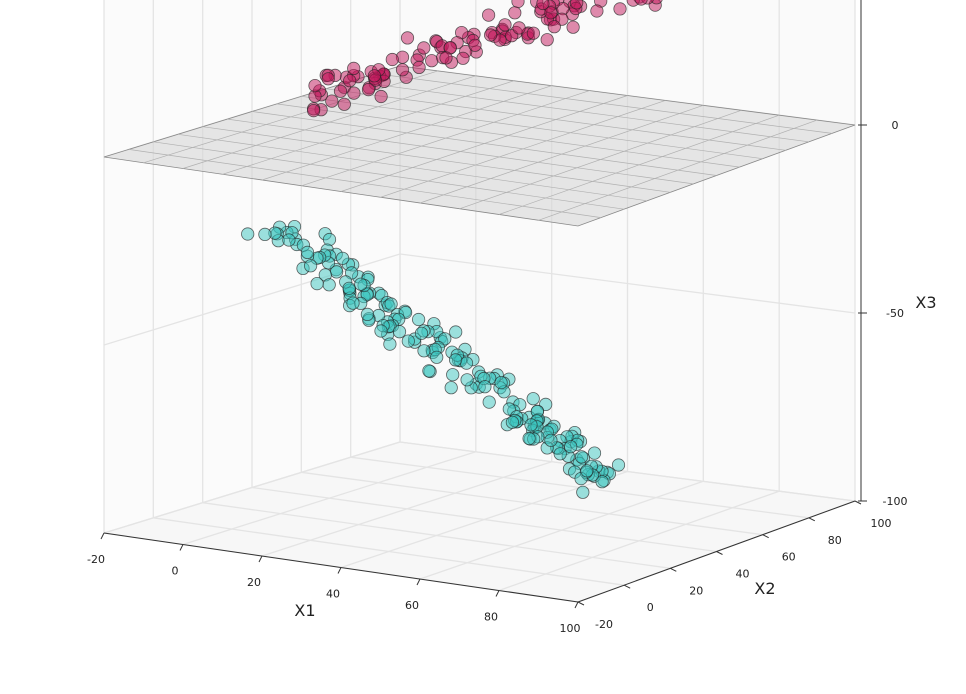 The width and height of the screenshot is (966, 694). I want to click on y-tick-label: 40, so click(743, 574).